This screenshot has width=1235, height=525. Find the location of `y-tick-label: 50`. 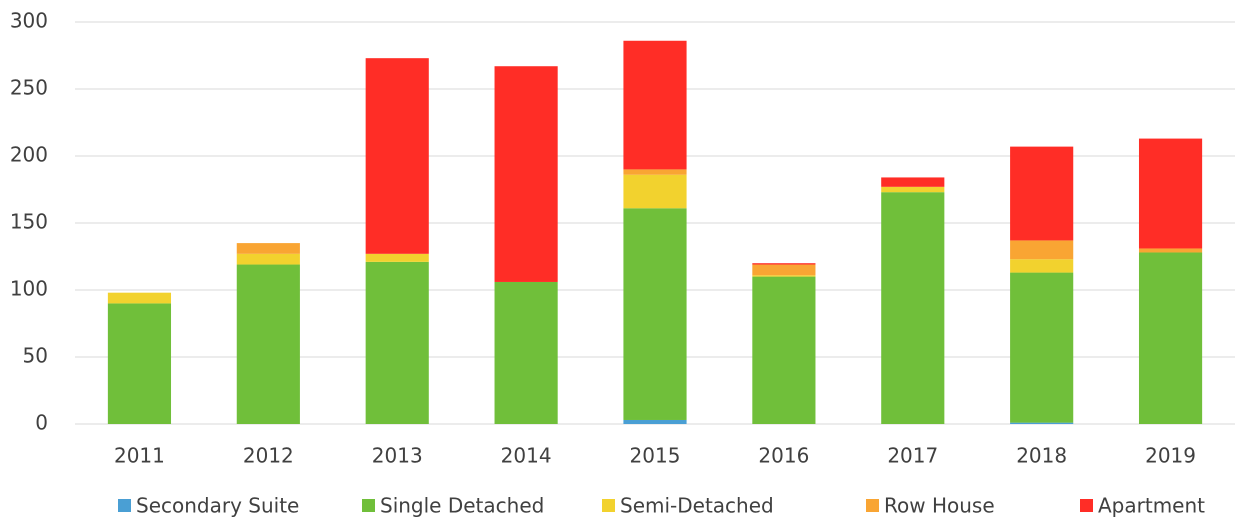

y-tick-label: 50 is located at coordinates (35, 356).